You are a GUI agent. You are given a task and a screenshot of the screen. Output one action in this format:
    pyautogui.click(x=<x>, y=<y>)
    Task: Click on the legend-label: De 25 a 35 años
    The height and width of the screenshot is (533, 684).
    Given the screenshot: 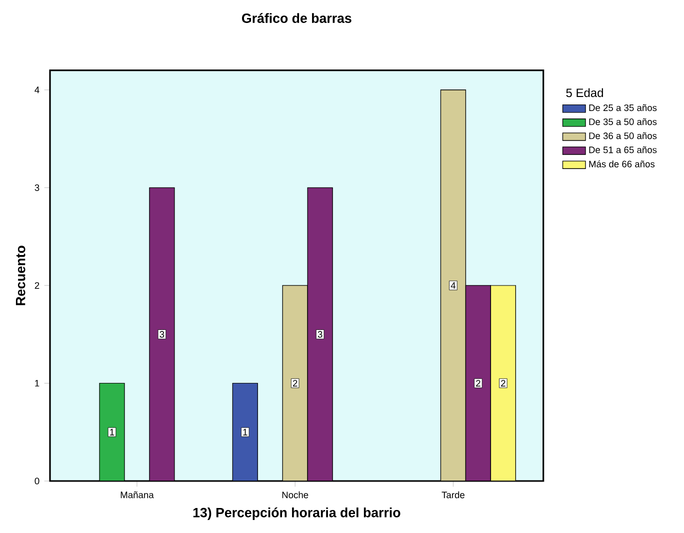 What is the action you would take?
    pyautogui.click(x=623, y=108)
    